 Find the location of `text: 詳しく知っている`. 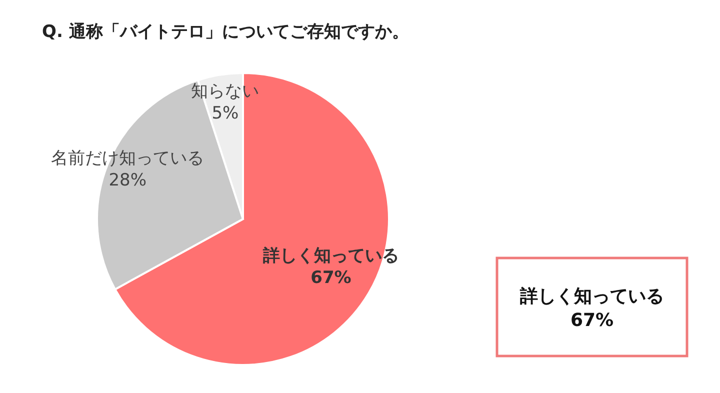

text: 詳しく知っている is located at coordinates (591, 296).